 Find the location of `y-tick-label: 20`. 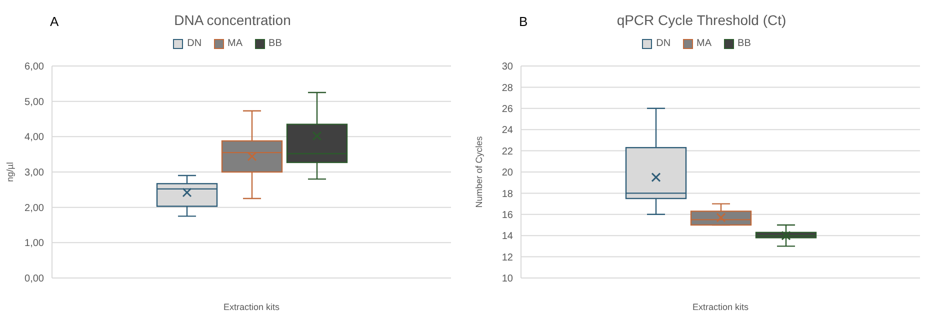

y-tick-label: 20 is located at coordinates (508, 173).